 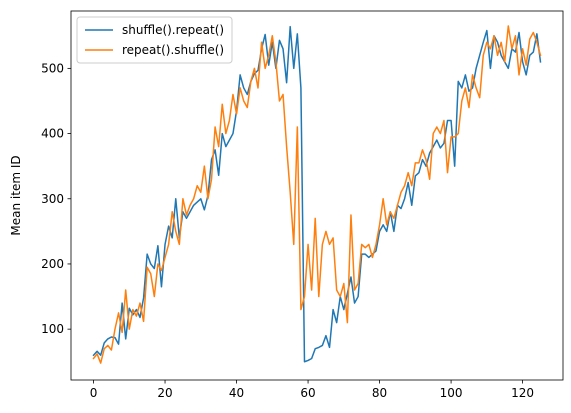 What do you see at coordinates (52, 264) in the screenshot?
I see `y-tick-label: 200` at bounding box center [52, 264].